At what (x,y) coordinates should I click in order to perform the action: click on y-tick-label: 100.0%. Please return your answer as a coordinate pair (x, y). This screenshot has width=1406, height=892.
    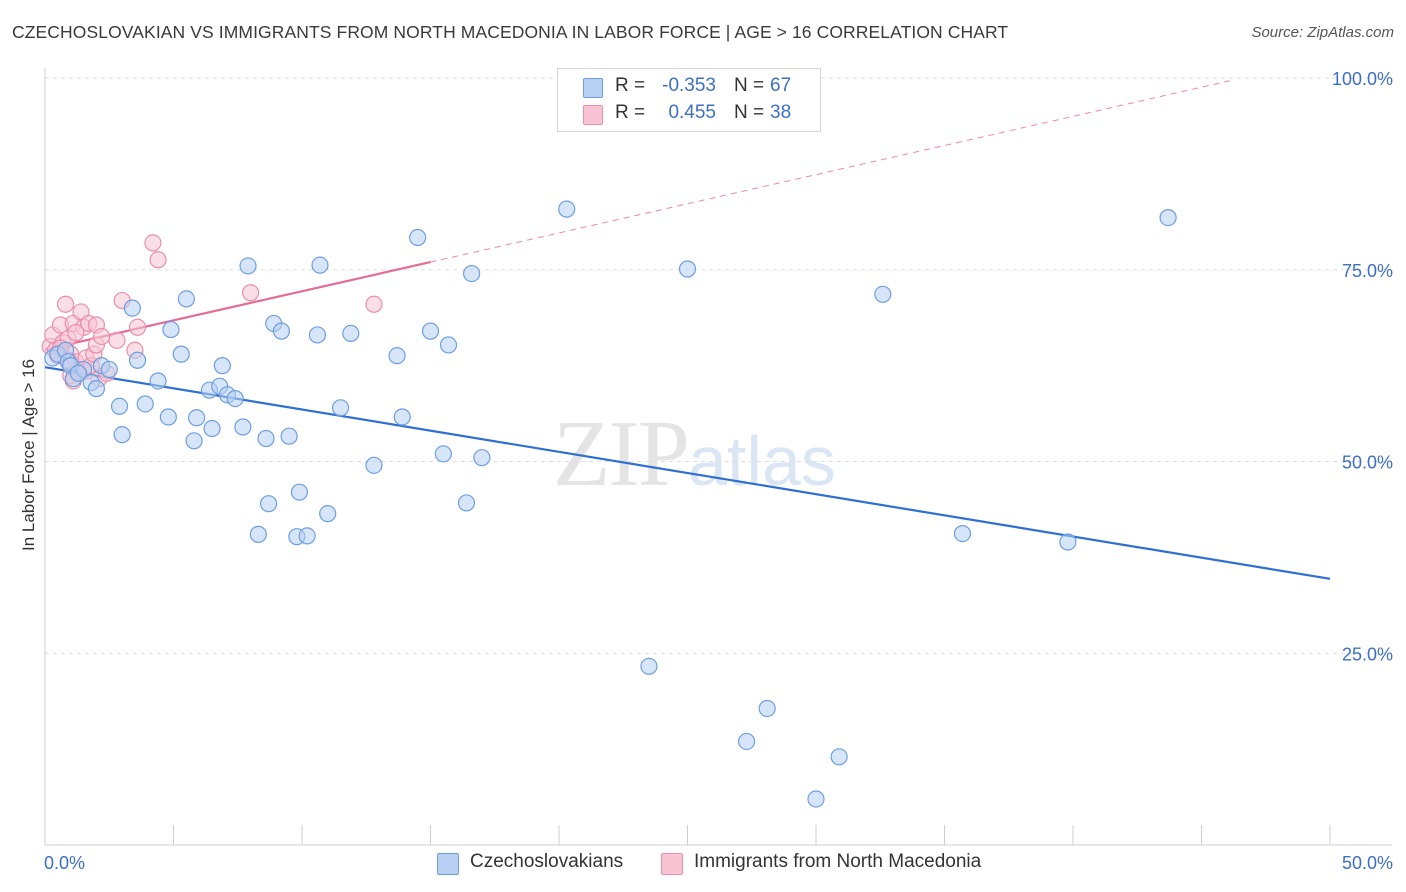
    Looking at the image, I should click on (1362, 79).